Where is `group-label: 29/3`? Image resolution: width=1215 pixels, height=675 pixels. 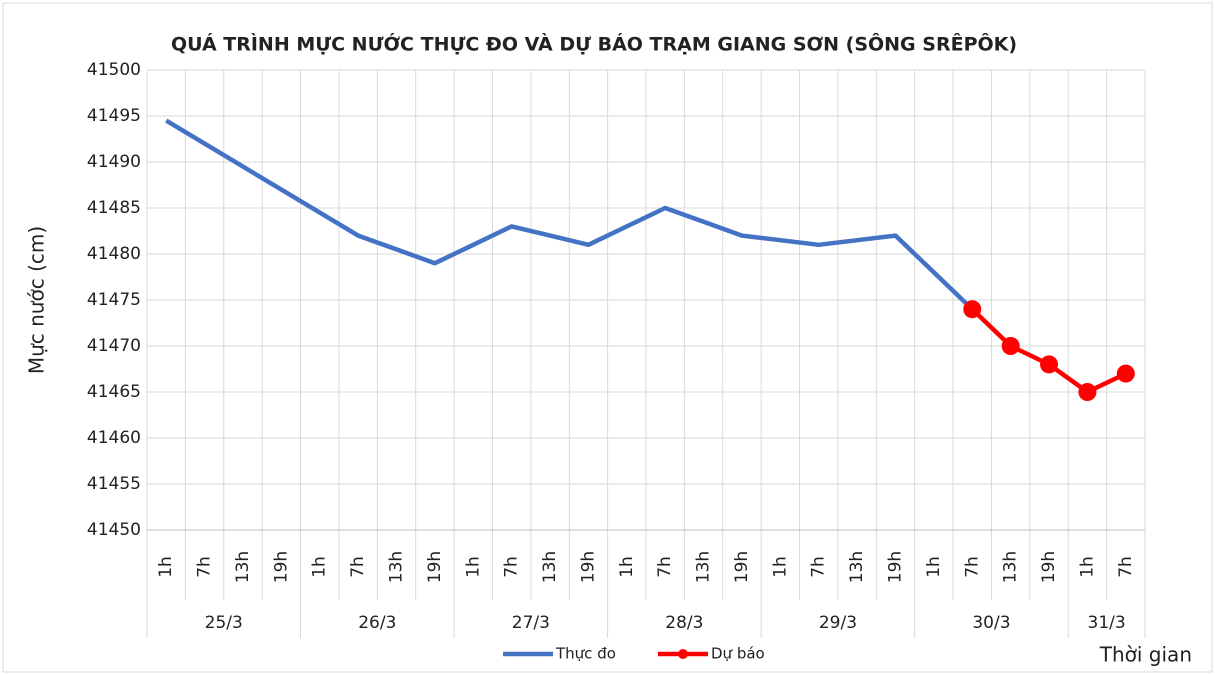
group-label: 29/3 is located at coordinates (838, 623).